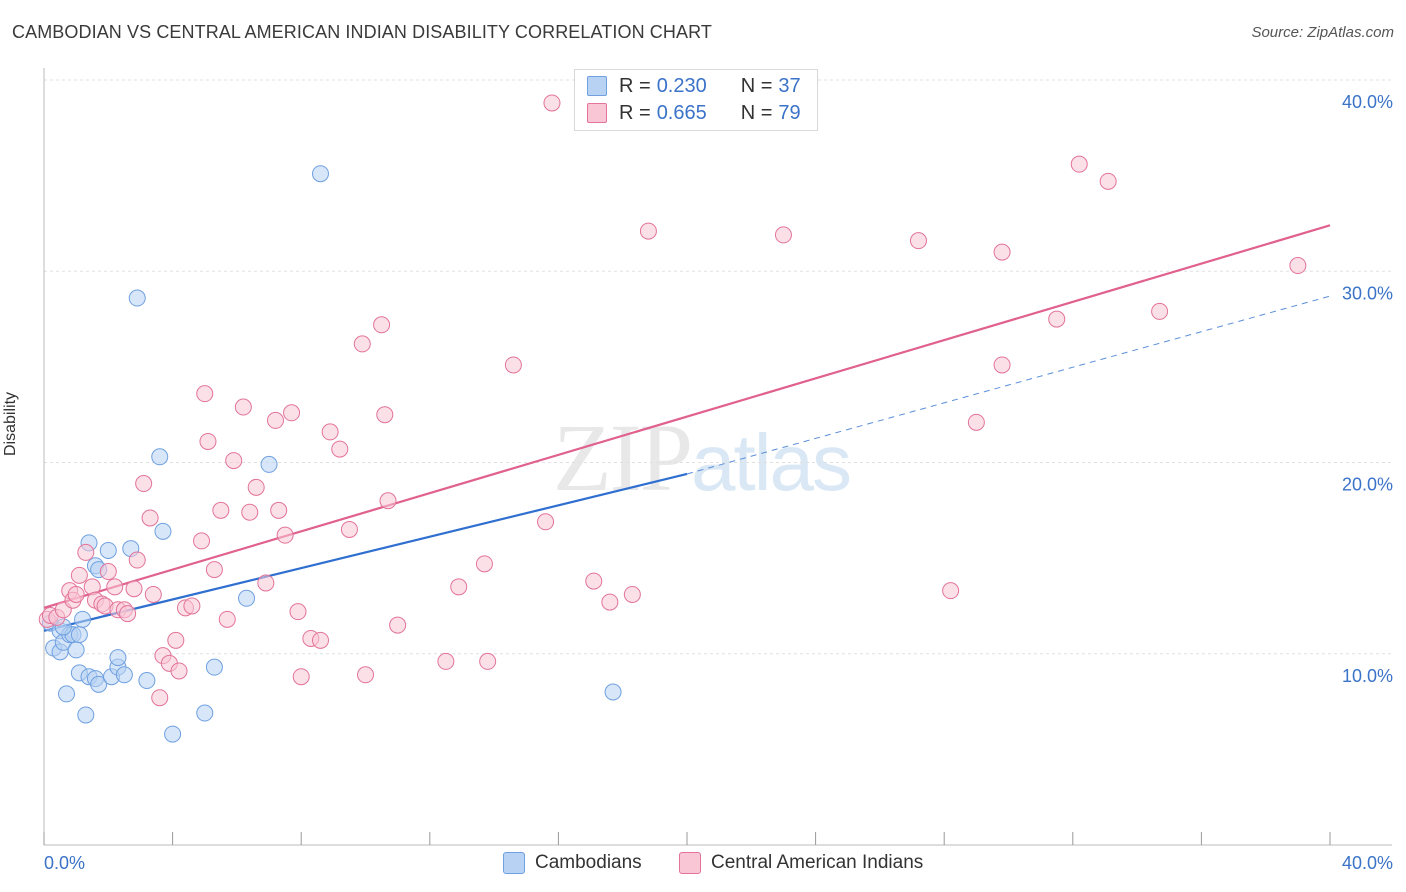 The image size is (1406, 892). What do you see at coordinates (1008, 385) in the screenshot?
I see `trend-line-cambodians-extension` at bounding box center [1008, 385].